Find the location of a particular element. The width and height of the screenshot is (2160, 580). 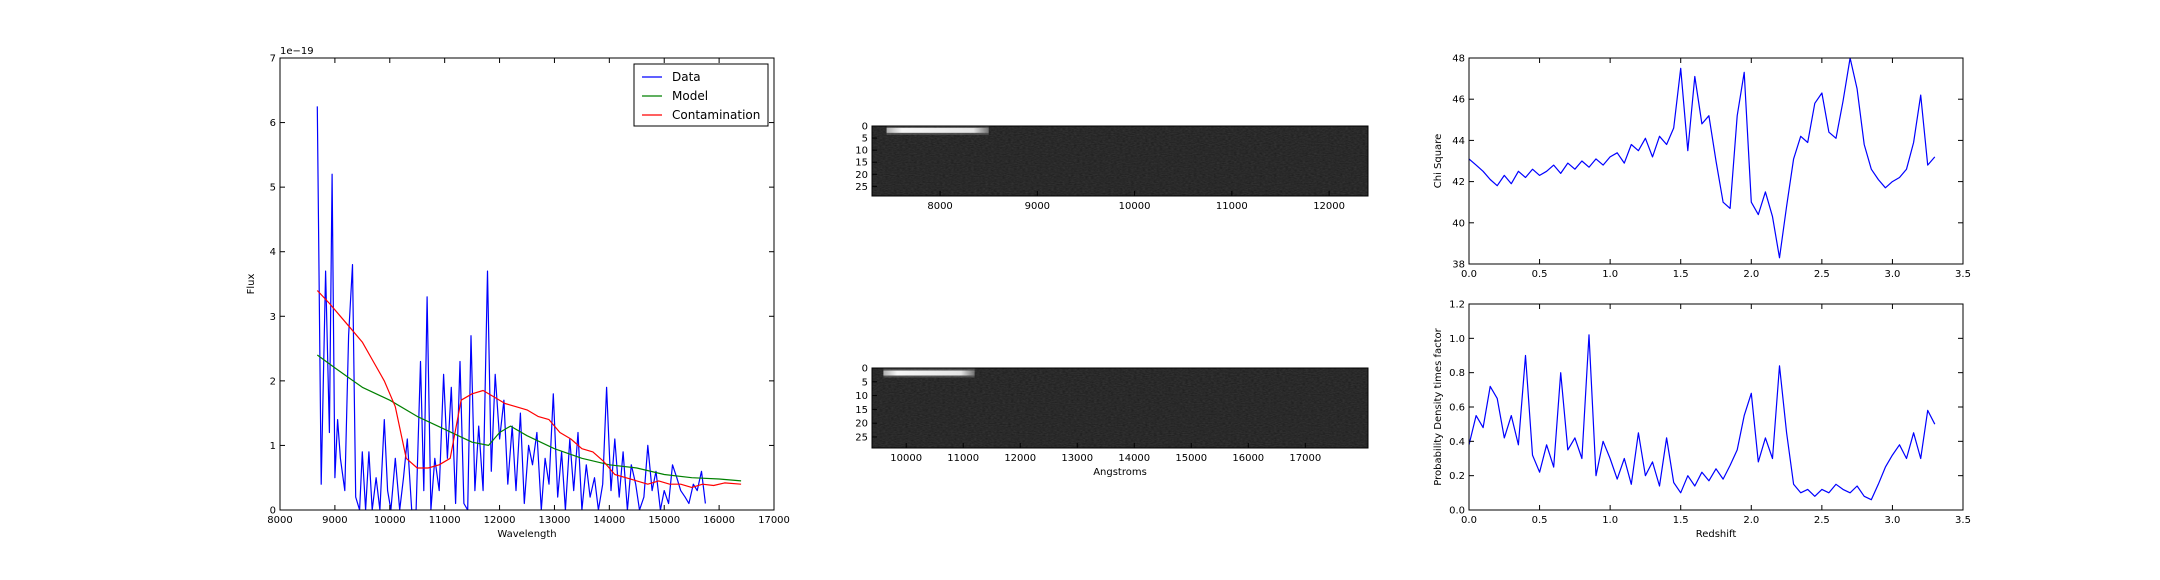

y-tick-label: 3 is located at coordinates (273, 317).